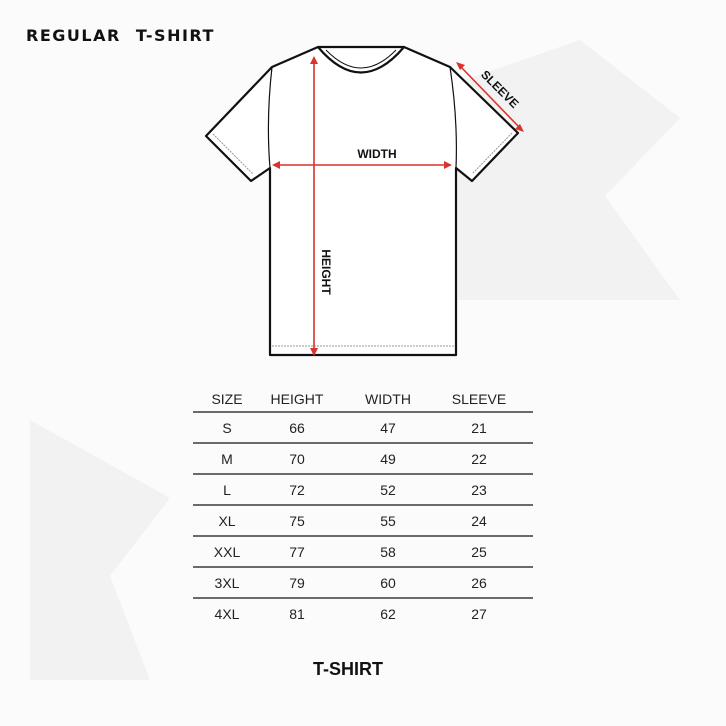 This screenshot has width=726, height=726. What do you see at coordinates (479, 427) in the screenshot?
I see `cell-sleeve: 21` at bounding box center [479, 427].